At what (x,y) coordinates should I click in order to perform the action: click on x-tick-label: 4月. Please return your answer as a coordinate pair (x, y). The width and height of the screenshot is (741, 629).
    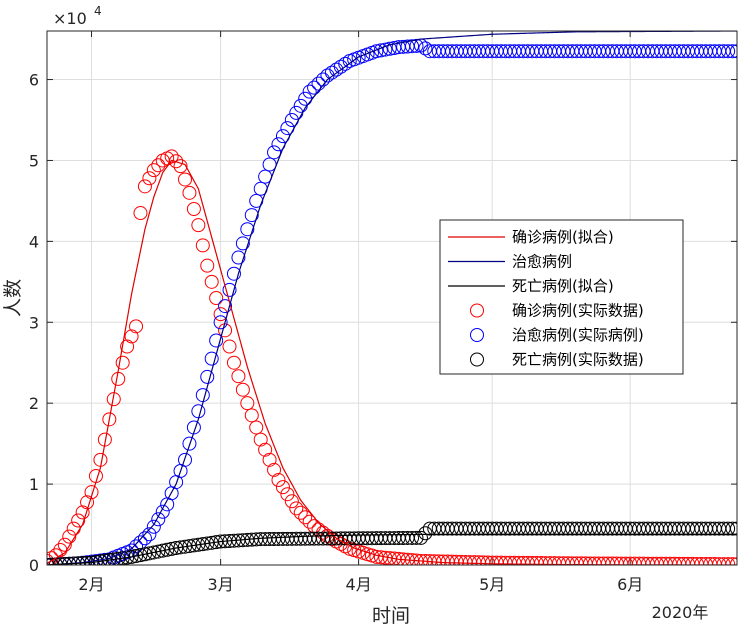
    Looking at the image, I should click on (359, 584).